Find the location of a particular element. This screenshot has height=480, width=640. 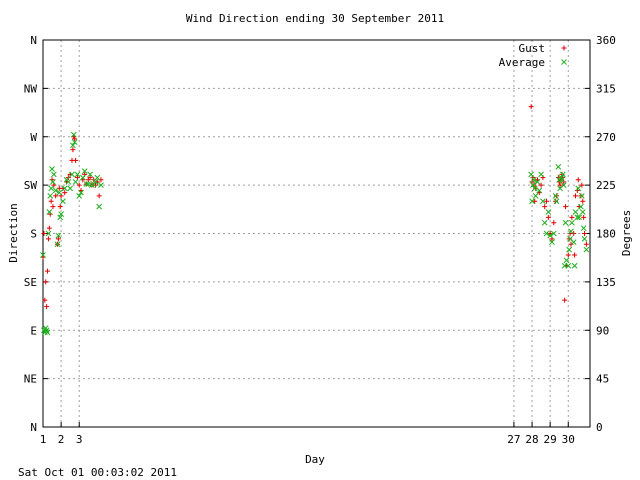

x-tick-label: 30 is located at coordinates (568, 439).